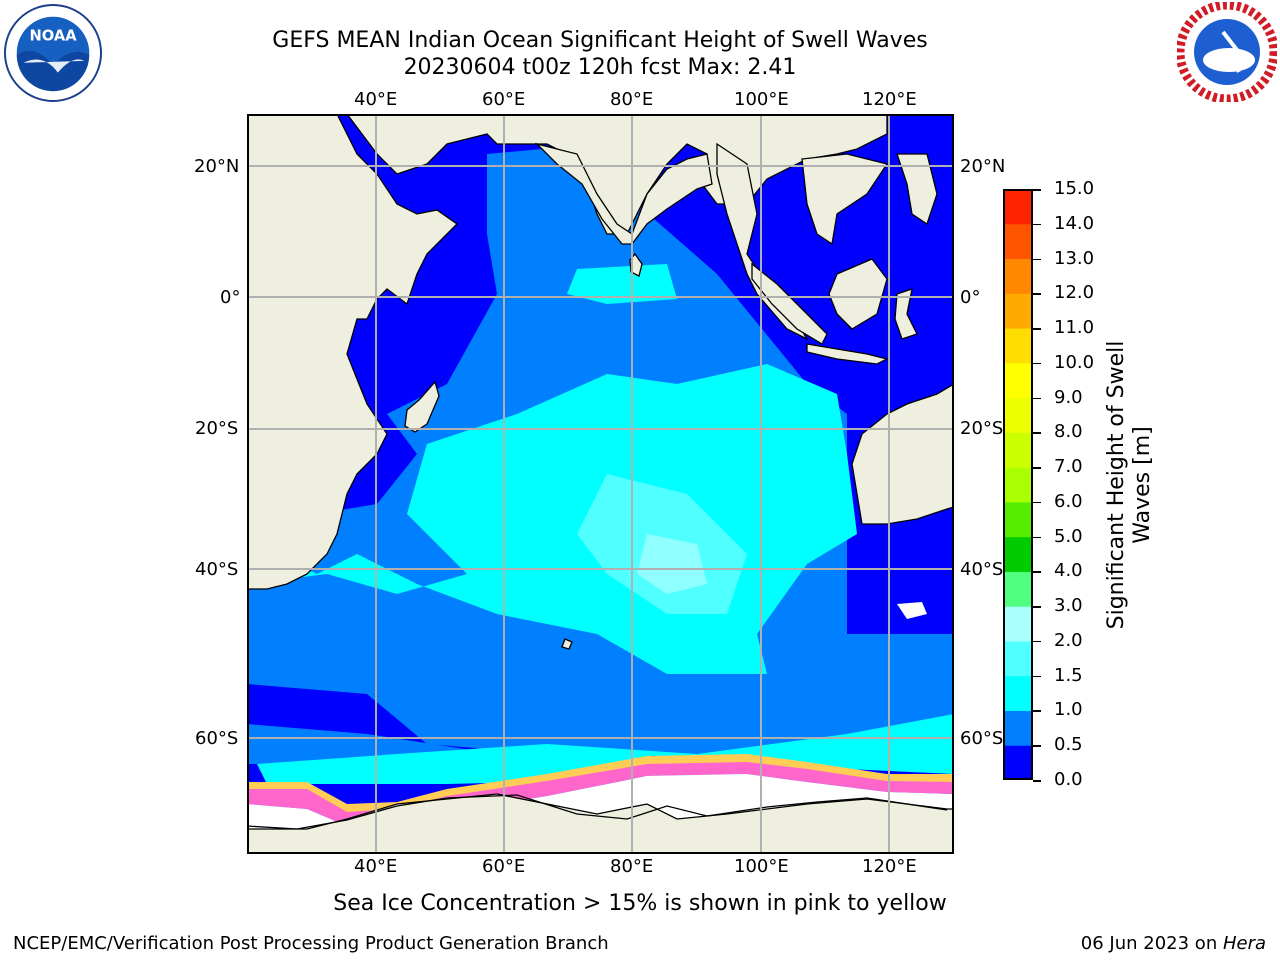 Image resolution: width=1280 pixels, height=960 pixels. Describe the element at coordinates (761, 99) in the screenshot. I see `lon-tick-top-100e: 100°E` at that location.